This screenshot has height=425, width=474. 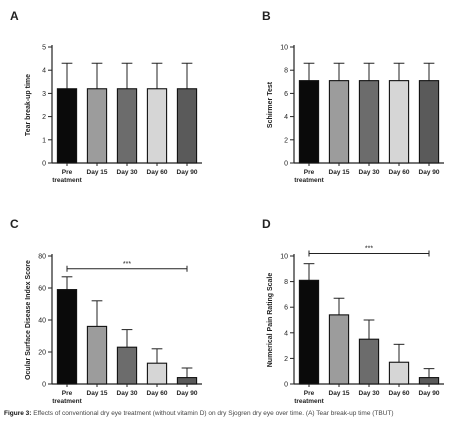 What do you see at coordinates (270, 104) in the screenshot?
I see `y-axis-label: Schirmer Test` at bounding box center [270, 104].